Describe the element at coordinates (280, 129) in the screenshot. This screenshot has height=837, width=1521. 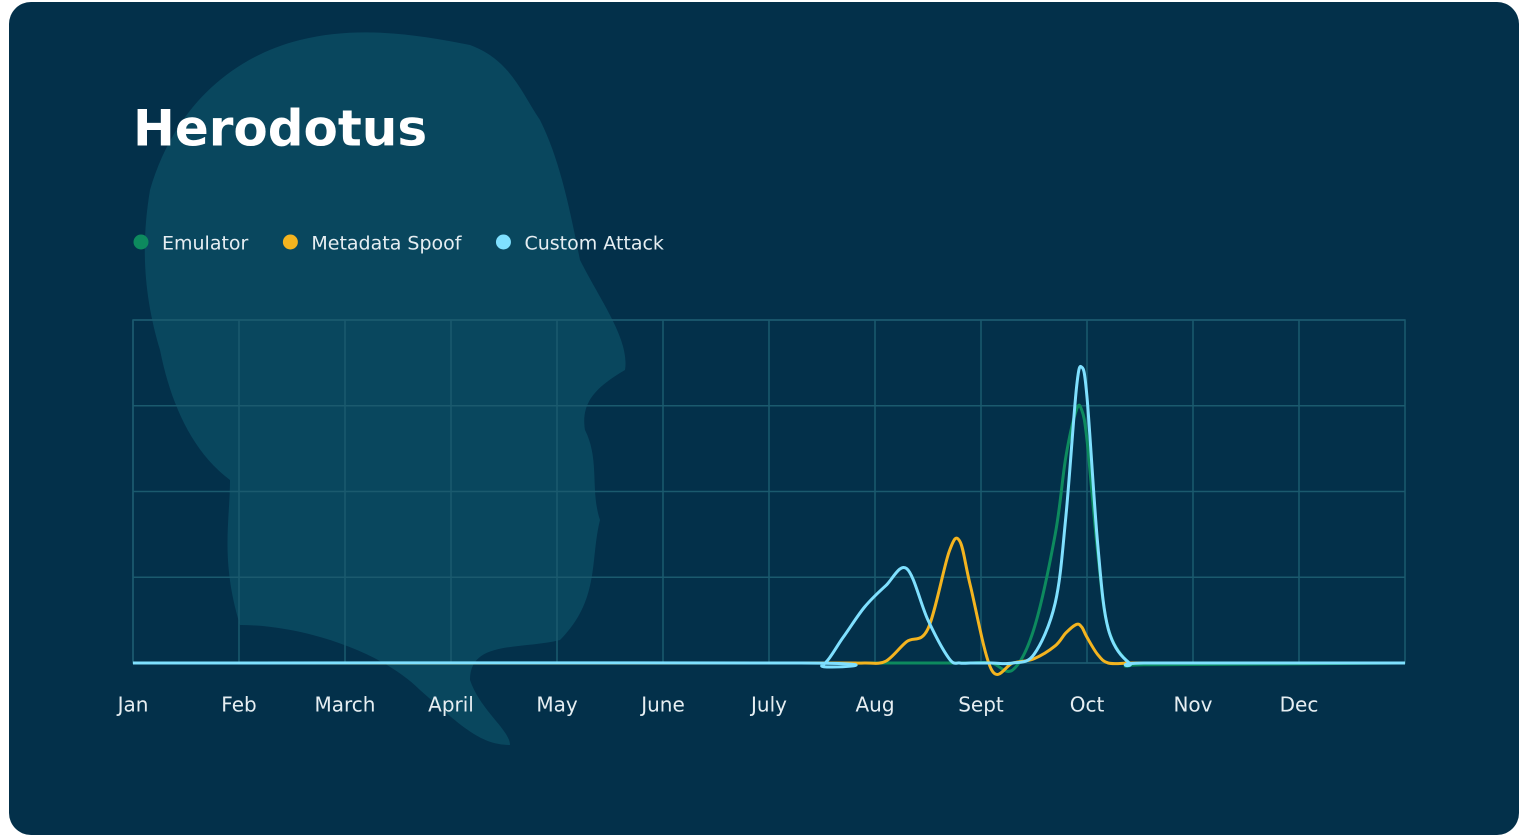
I see `chart-title: Herodotus` at that location.